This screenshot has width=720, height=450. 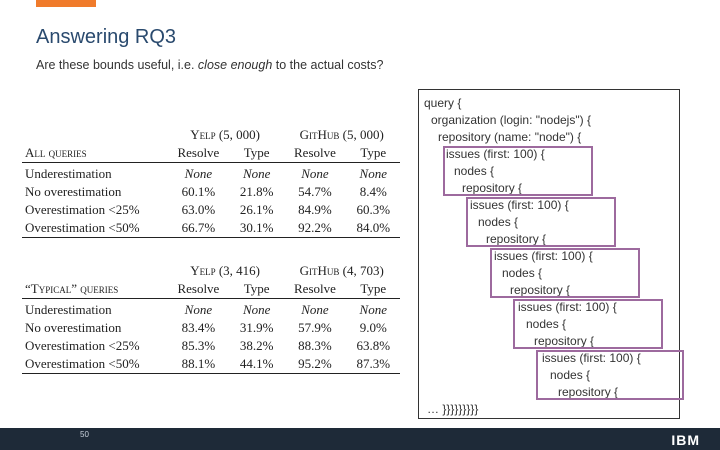 I want to click on table-cell: 60.1%, so click(x=198, y=191).